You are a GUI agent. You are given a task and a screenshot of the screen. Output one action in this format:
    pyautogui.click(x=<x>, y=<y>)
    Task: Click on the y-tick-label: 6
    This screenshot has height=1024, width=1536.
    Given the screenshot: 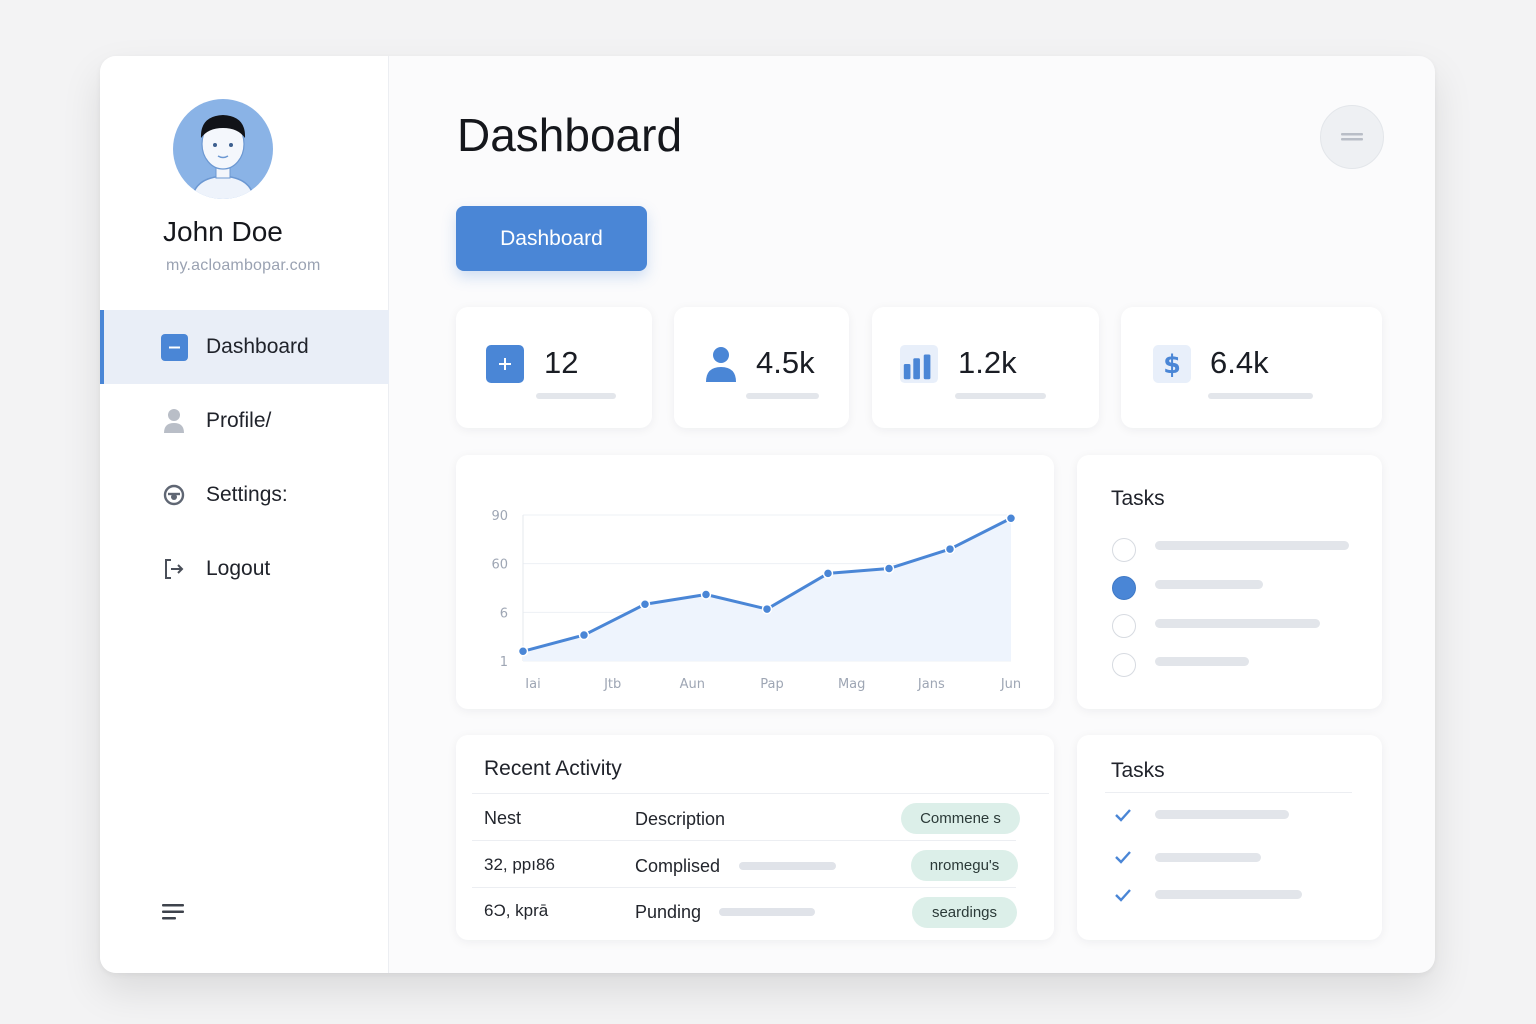 What is the action you would take?
    pyautogui.click(x=504, y=613)
    